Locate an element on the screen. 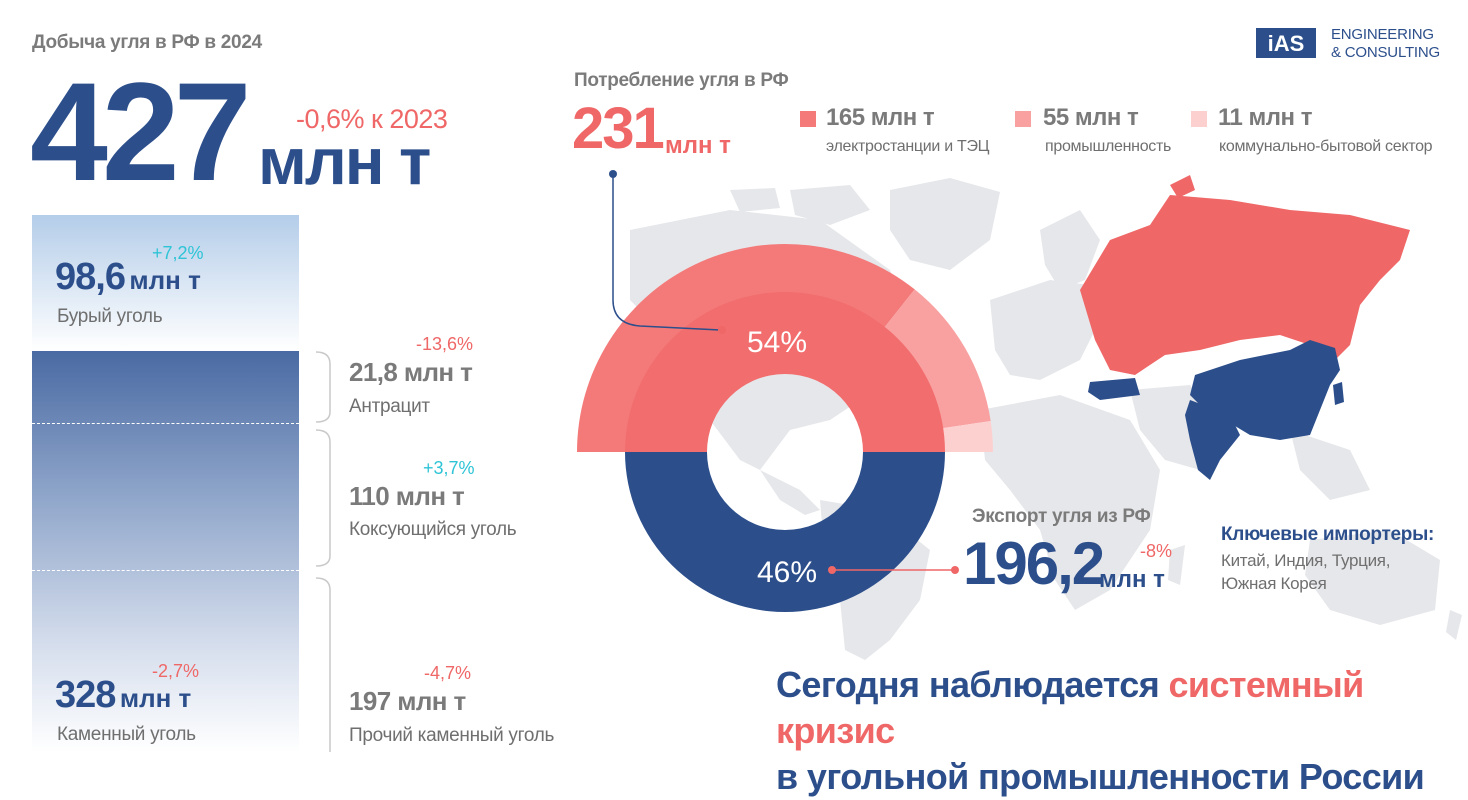  other-hard-change: -4,7% is located at coordinates (448, 673).